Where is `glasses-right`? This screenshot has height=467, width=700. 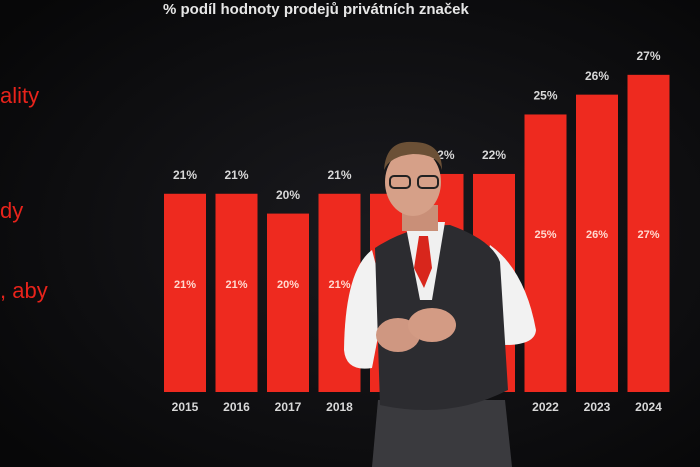
glasses-right is located at coordinates (428, 182).